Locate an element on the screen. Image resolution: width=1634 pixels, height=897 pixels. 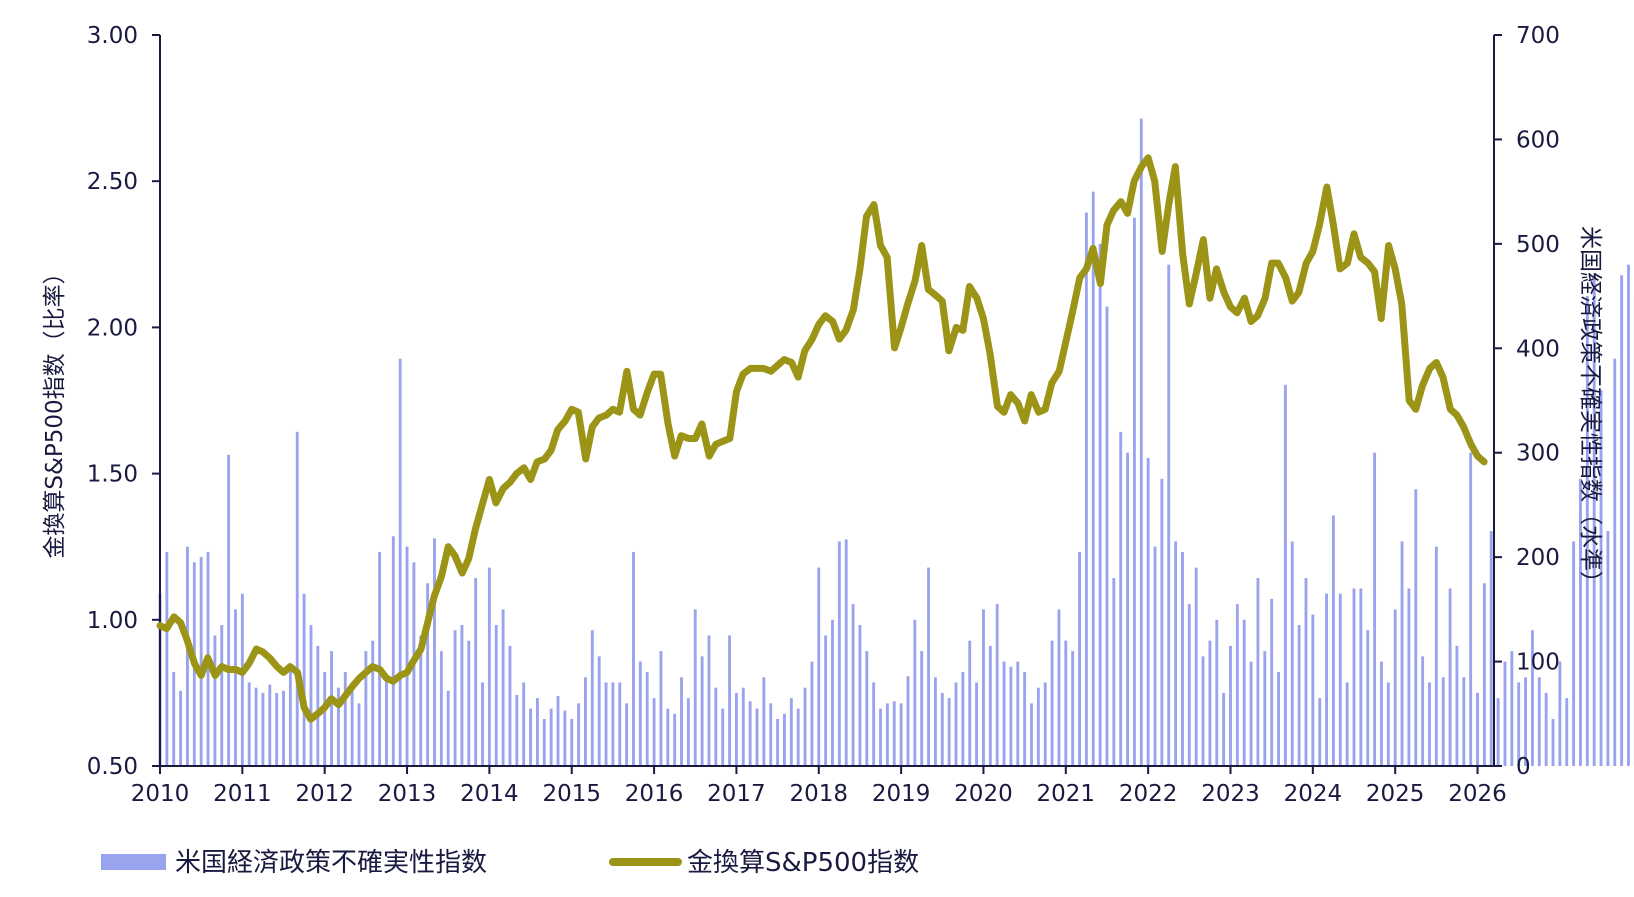
x-tick-label: 2024 is located at coordinates (1313, 794).